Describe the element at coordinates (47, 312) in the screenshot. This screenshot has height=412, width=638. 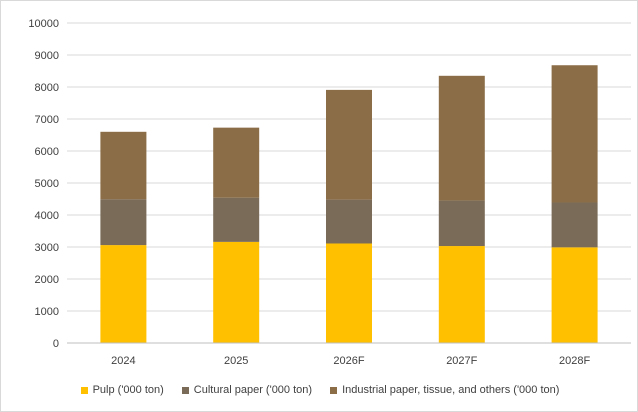
I see `y-tick-label: 1000` at that location.